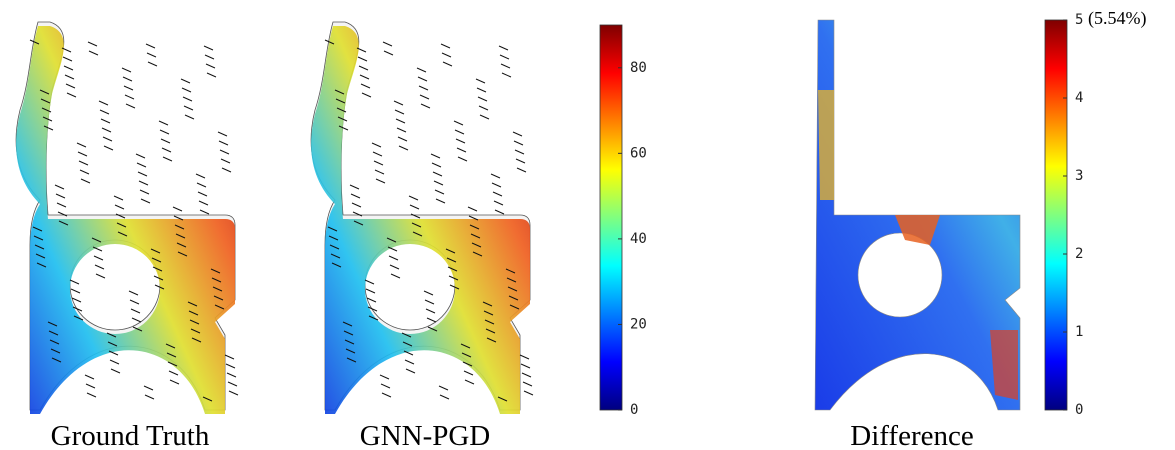 The width and height of the screenshot is (1175, 450). I want to click on tick-label: 40, so click(638, 239).